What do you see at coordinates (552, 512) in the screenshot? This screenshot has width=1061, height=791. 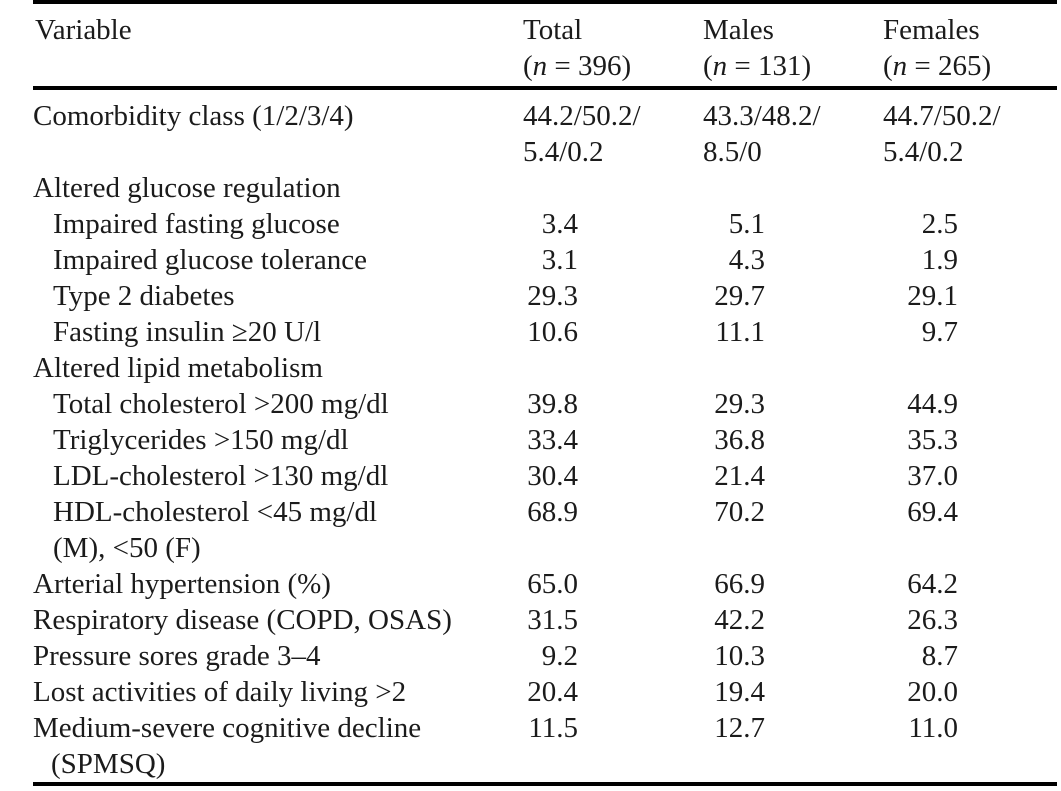 I see `value: 68.9` at bounding box center [552, 512].